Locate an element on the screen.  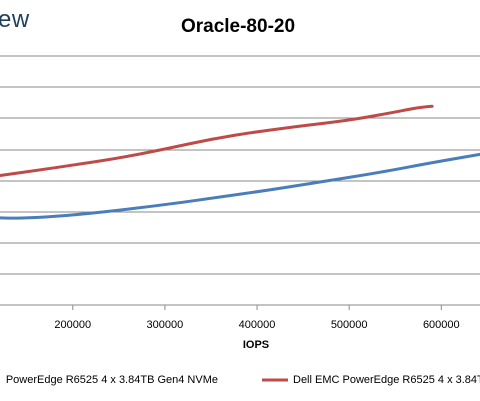
legend-label-0: PowerEdge R6525 4 x 3.84TB Gen4 NVMe is located at coordinates (112, 380).